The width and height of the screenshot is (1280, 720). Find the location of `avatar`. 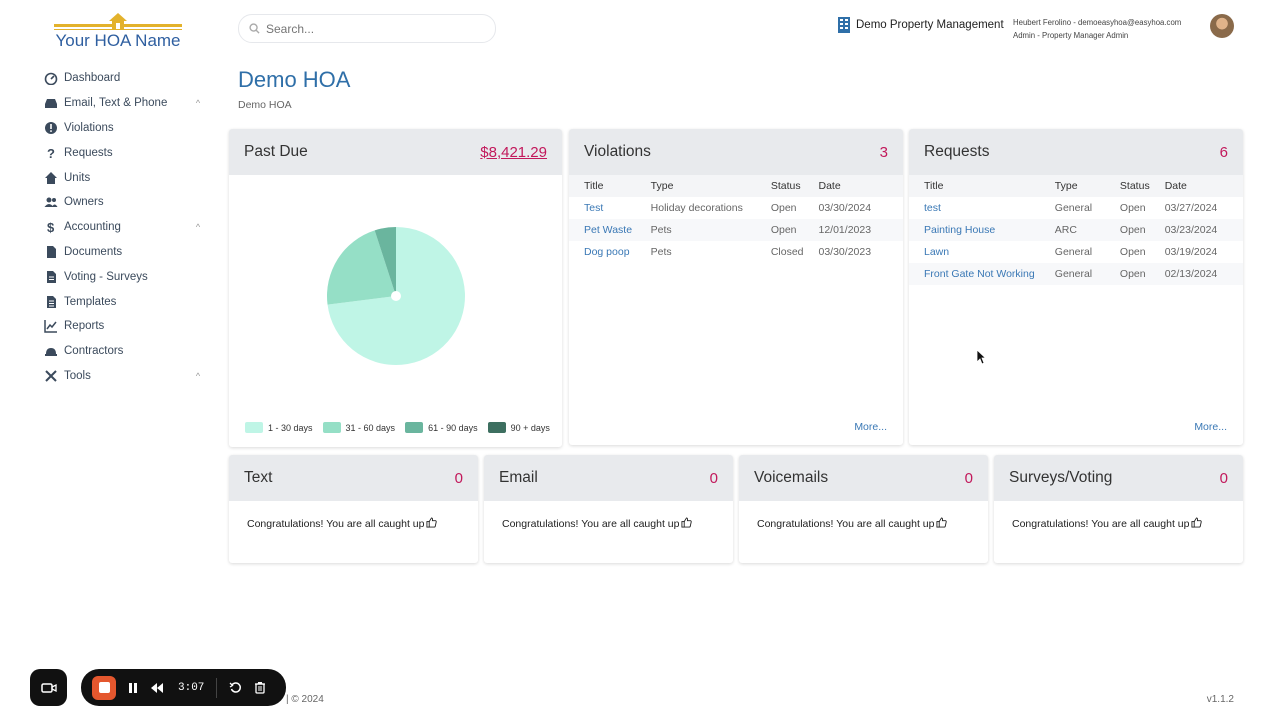

avatar is located at coordinates (1222, 26).